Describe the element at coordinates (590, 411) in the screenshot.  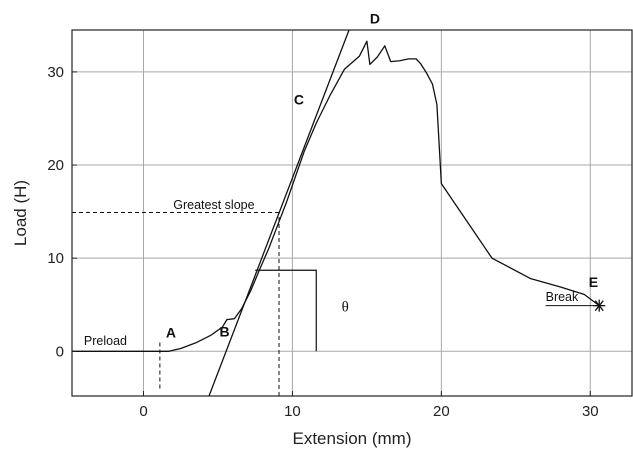
I see `x-tick-label: 30` at that location.